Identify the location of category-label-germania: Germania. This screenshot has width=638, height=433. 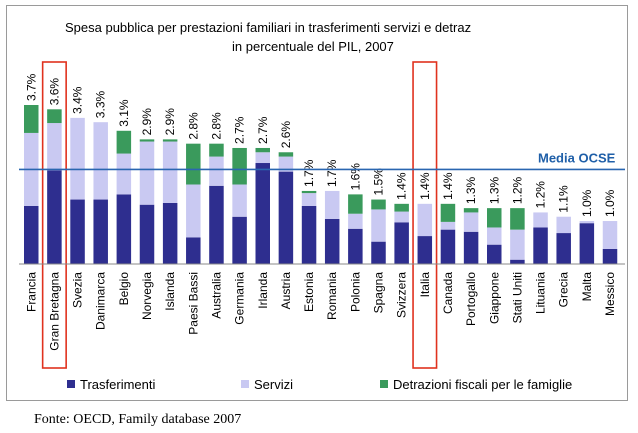
(240, 298).